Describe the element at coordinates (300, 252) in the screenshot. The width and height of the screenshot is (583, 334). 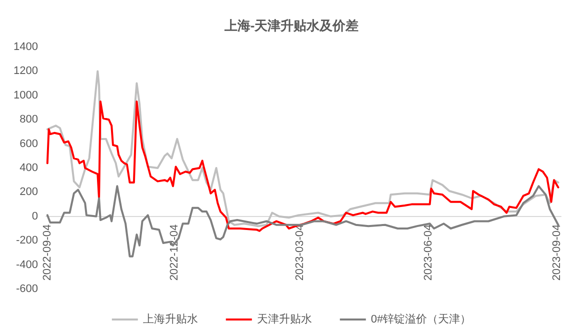
I see `x-tick-label: 2023-03-04` at that location.